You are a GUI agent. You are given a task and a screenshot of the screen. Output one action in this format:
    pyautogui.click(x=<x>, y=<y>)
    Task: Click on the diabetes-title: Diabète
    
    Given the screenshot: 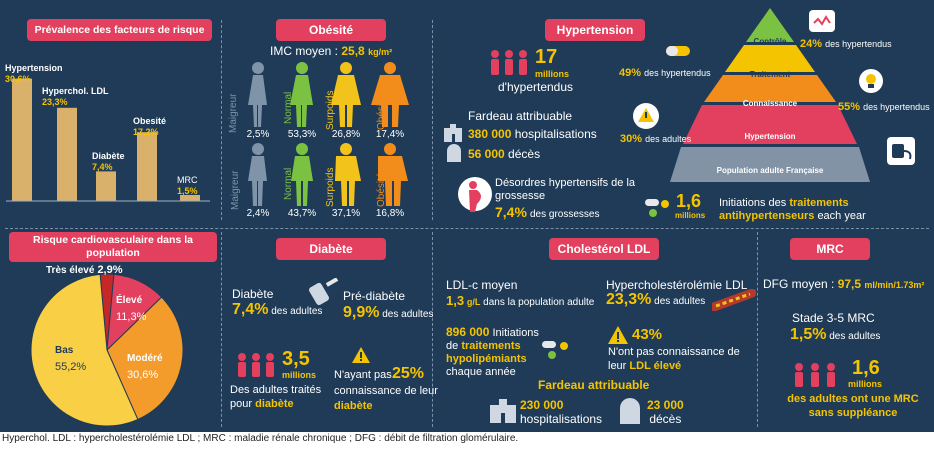 What is the action you would take?
    pyautogui.click(x=331, y=249)
    